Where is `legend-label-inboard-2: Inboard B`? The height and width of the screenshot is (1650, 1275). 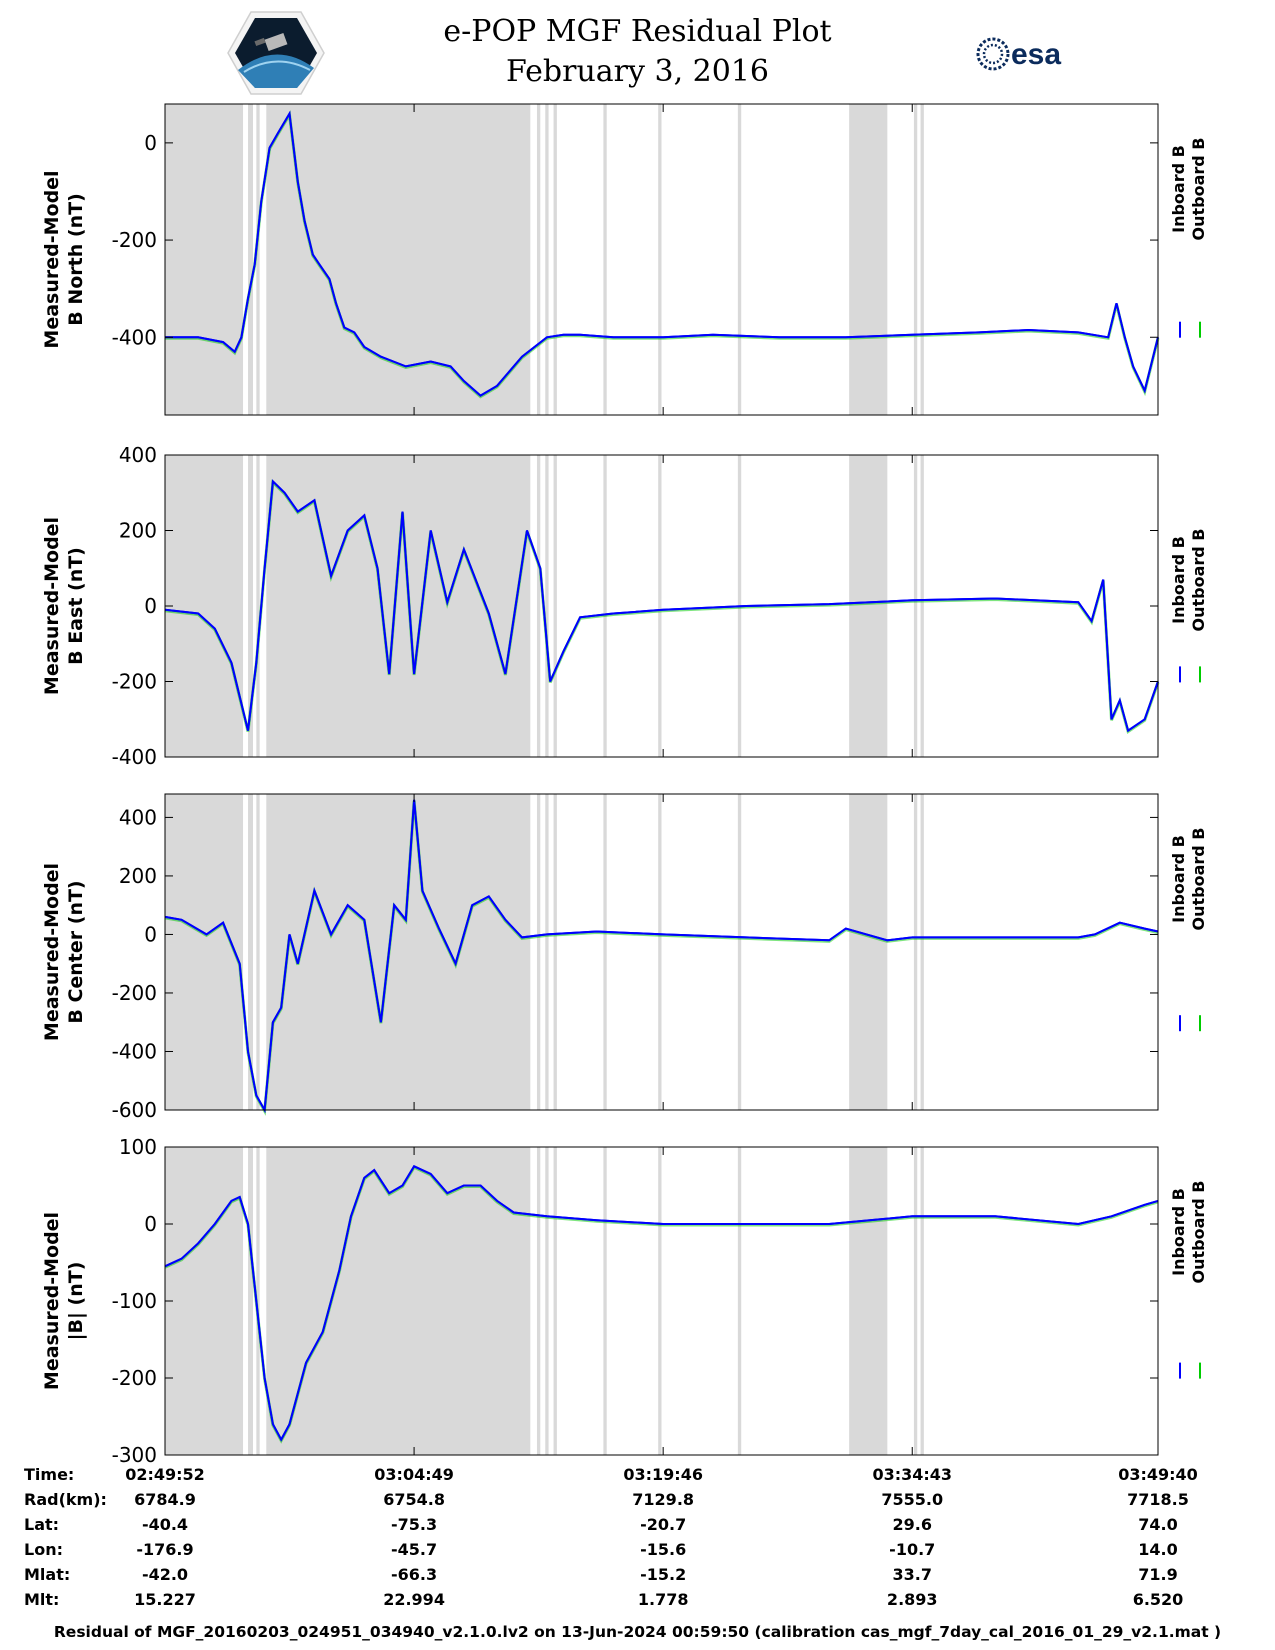 legend-label-inboard-2: Inboard B is located at coordinates (1178, 879).